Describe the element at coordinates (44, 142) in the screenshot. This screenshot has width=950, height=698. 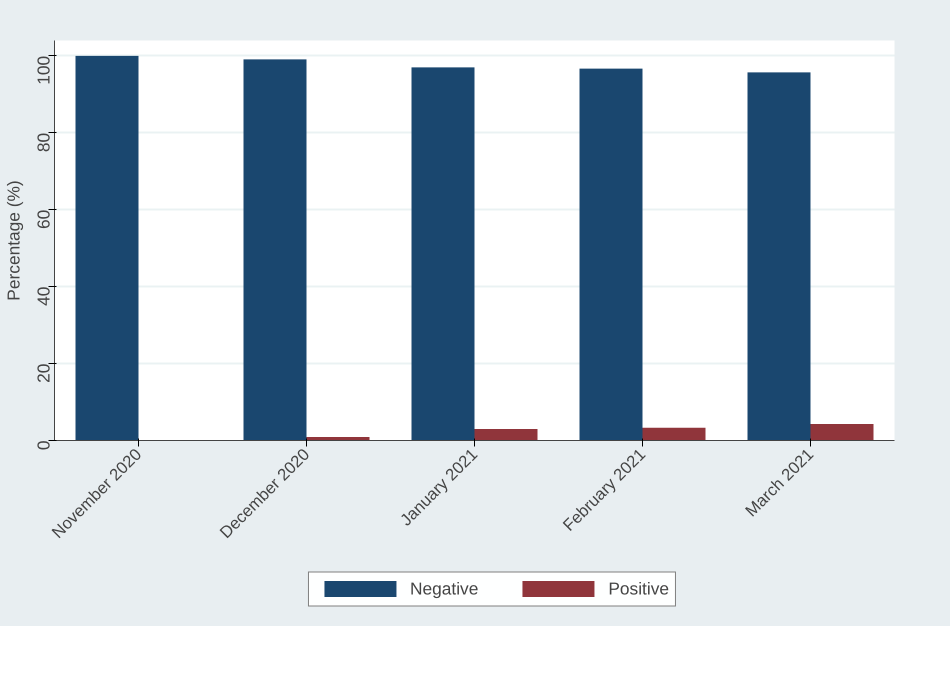
I see `y-tick-label: 80` at that location.